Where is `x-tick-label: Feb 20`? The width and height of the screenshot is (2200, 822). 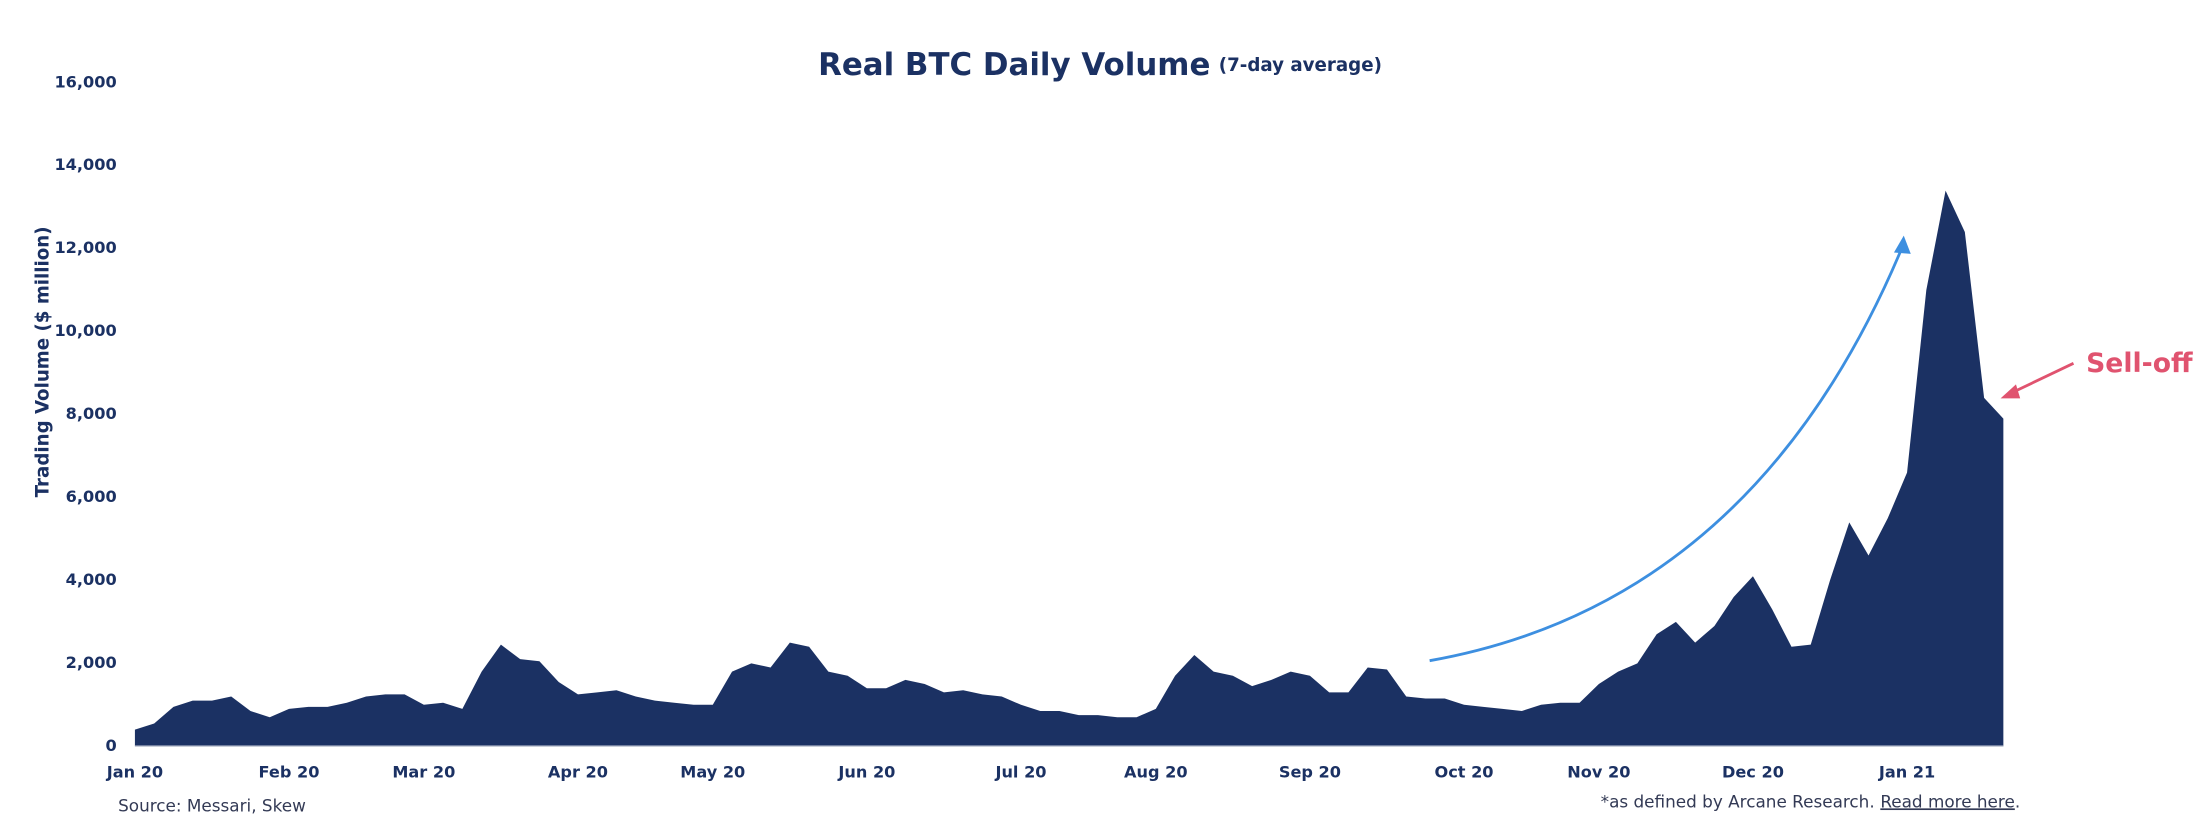 x-tick-label: Feb 20 is located at coordinates (289, 771).